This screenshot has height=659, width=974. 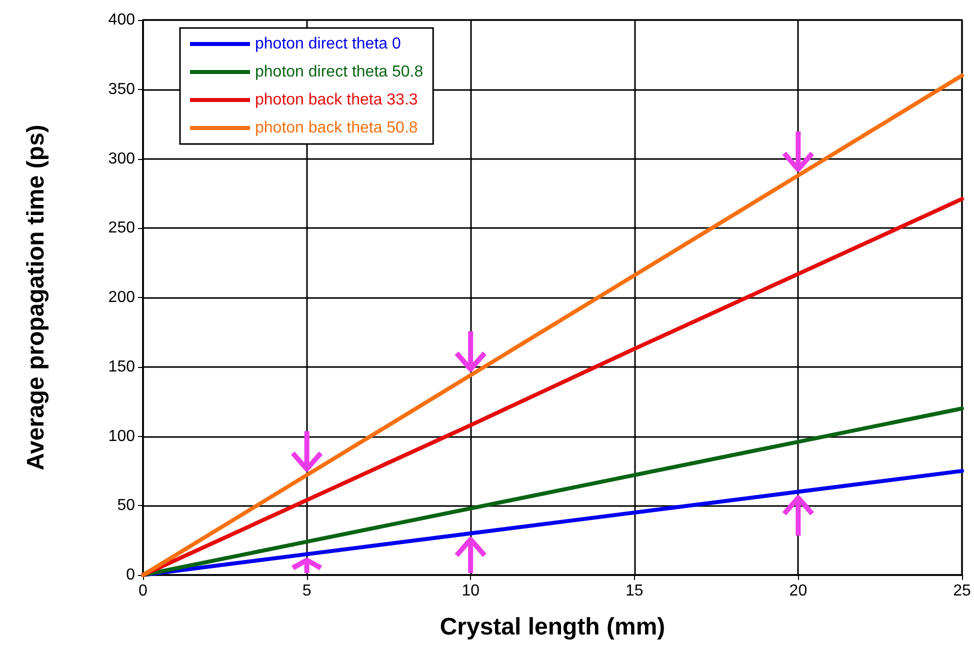 I want to click on y-tick-label: 100, so click(x=122, y=436).